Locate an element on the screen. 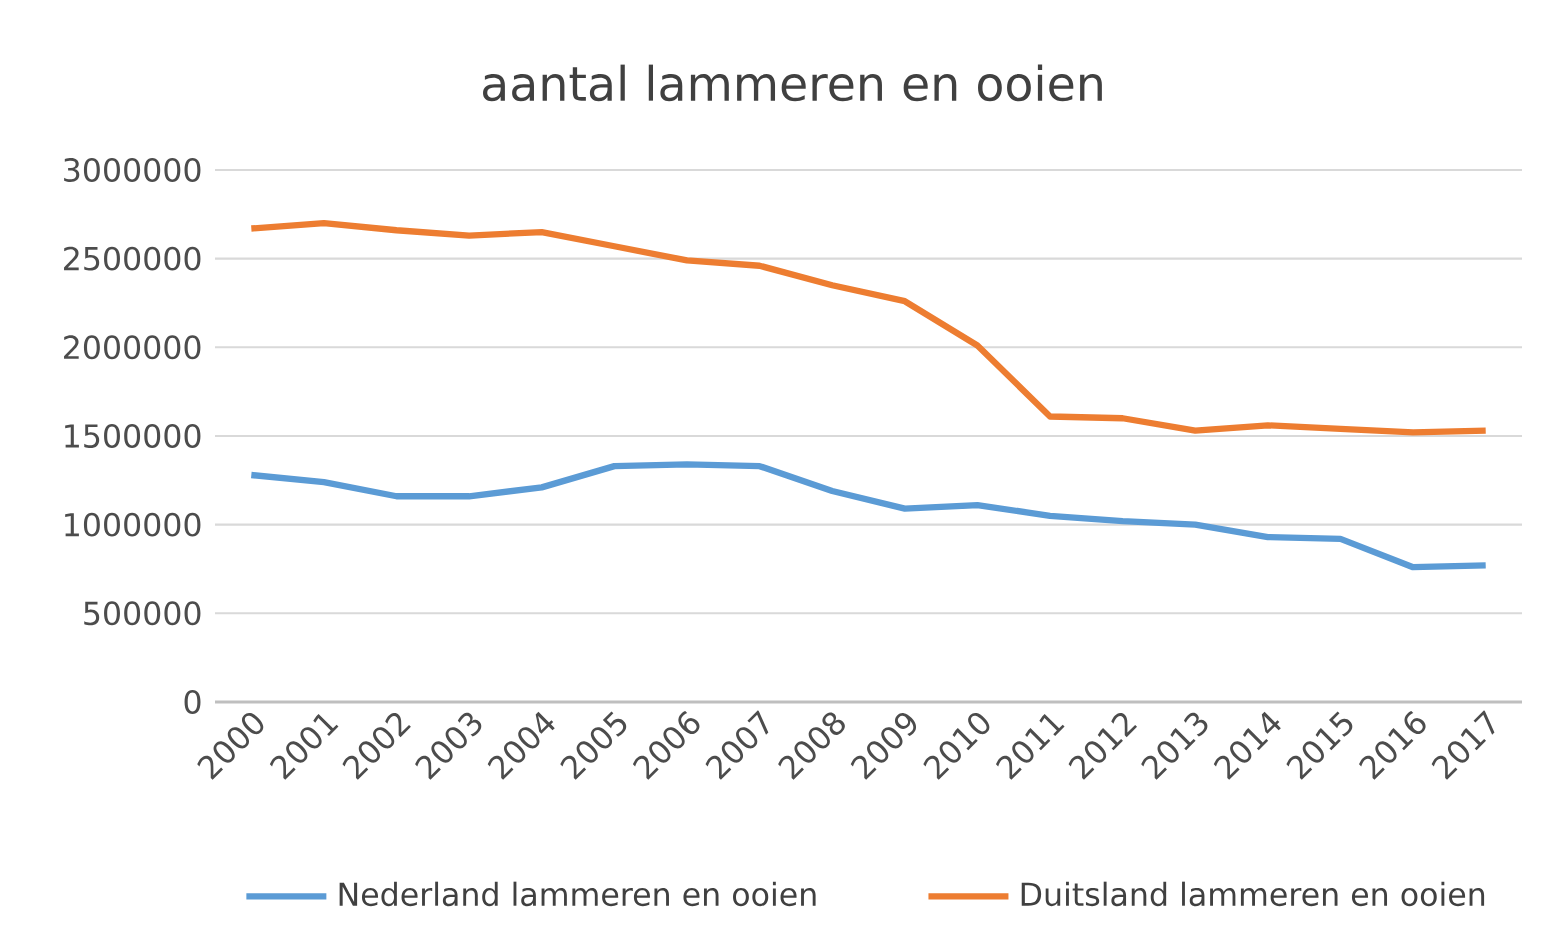  legend-label: Nederland lammeren en ooien is located at coordinates (577, 894).